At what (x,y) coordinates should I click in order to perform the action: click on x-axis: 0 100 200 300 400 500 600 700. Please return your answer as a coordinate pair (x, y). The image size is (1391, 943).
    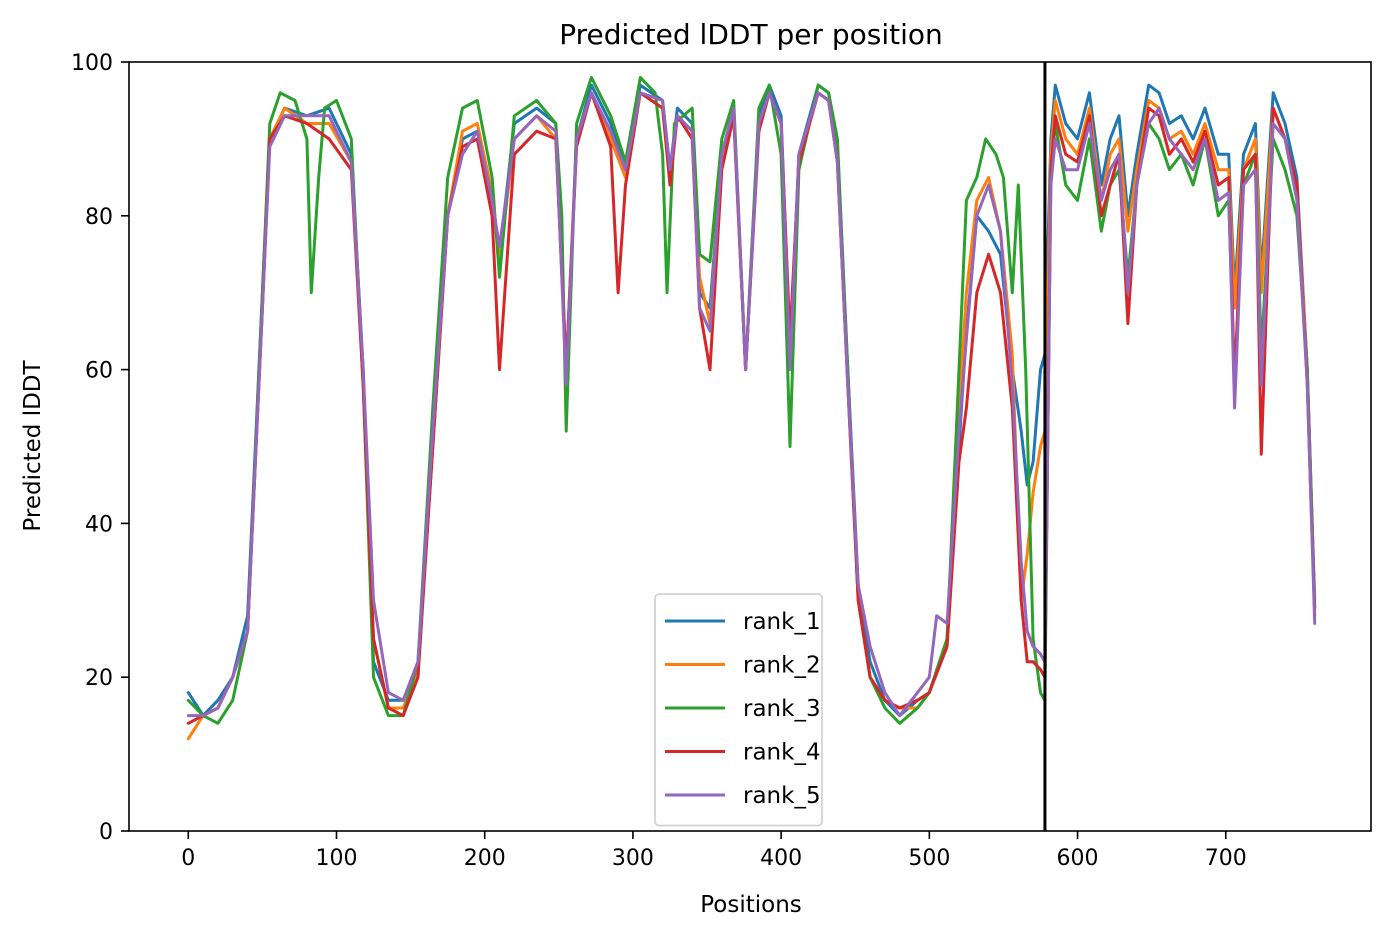
    Looking at the image, I should click on (714, 851).